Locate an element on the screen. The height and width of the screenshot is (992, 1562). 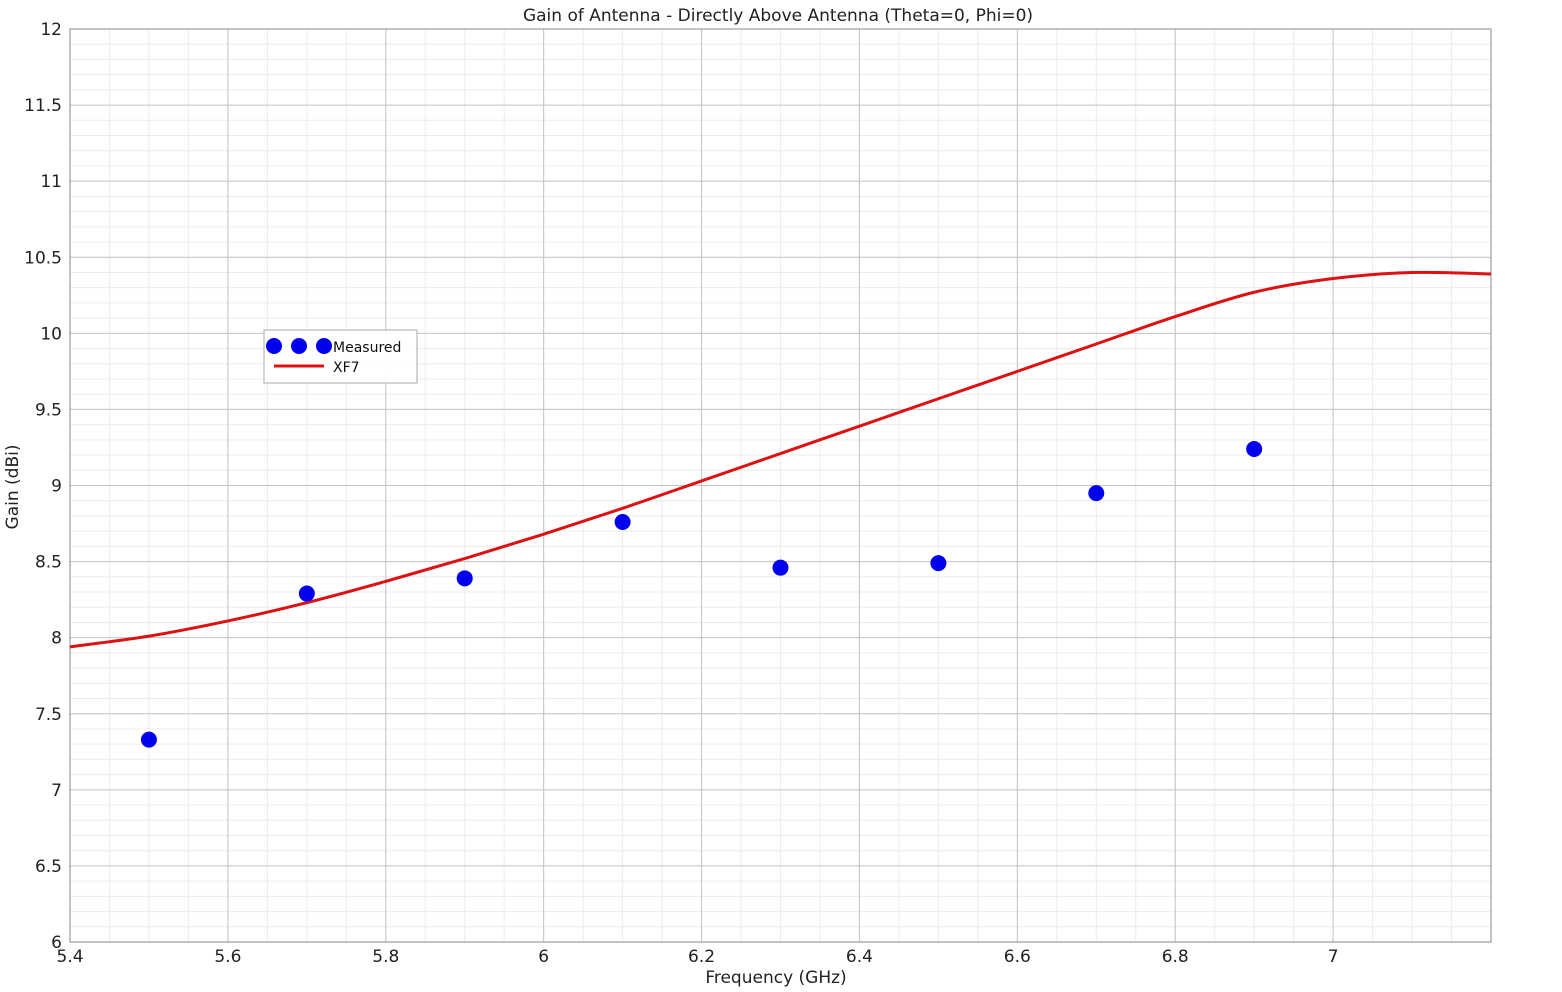
y-tick-label: 11 is located at coordinates (51, 182).